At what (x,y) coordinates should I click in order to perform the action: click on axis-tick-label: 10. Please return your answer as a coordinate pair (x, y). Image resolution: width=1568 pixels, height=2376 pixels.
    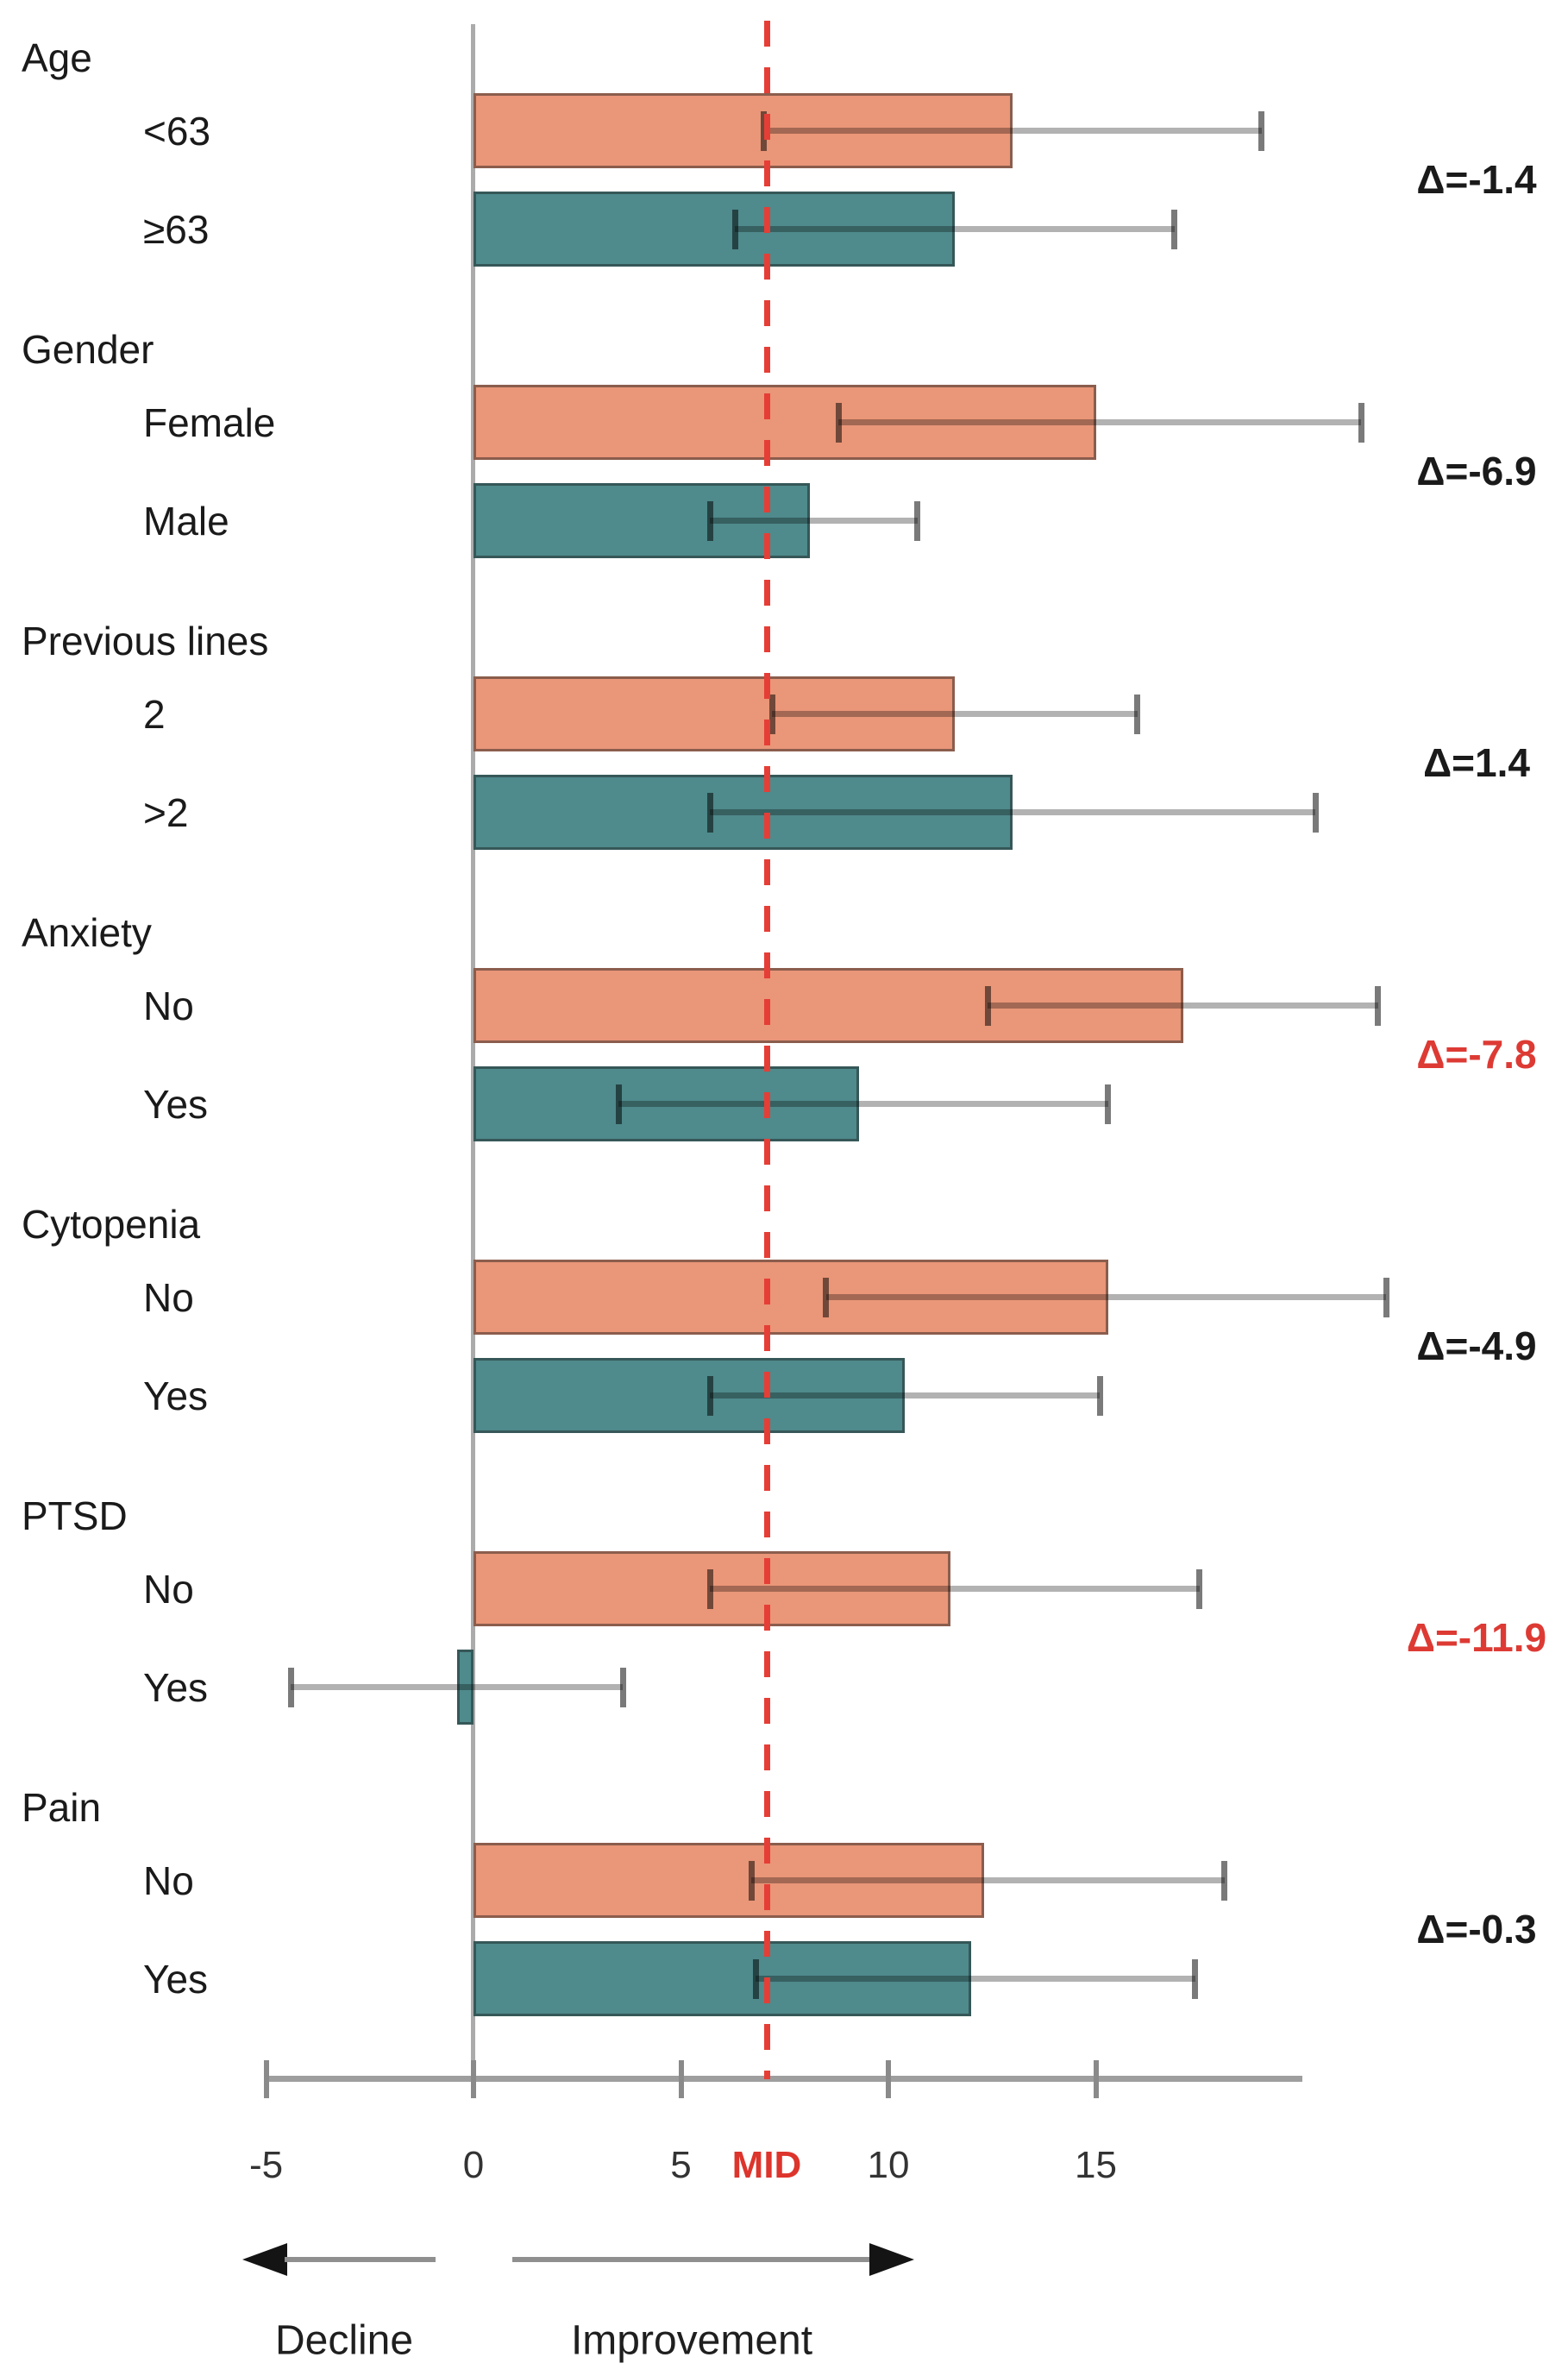
    Looking at the image, I should click on (888, 2165).